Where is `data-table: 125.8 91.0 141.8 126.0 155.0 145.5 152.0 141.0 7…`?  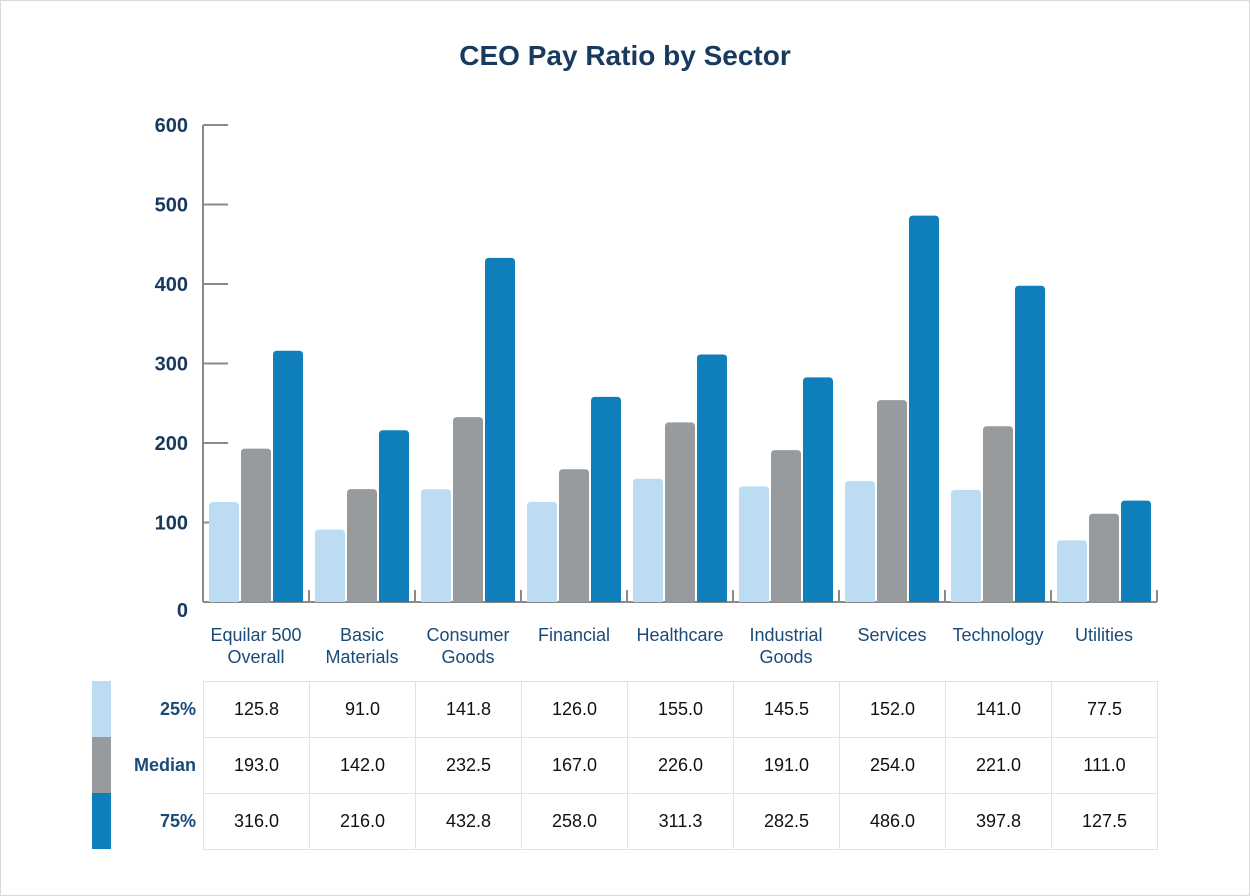 data-table: 125.8 91.0 141.8 126.0 155.0 145.5 152.0 141.0 7… is located at coordinates (680, 765).